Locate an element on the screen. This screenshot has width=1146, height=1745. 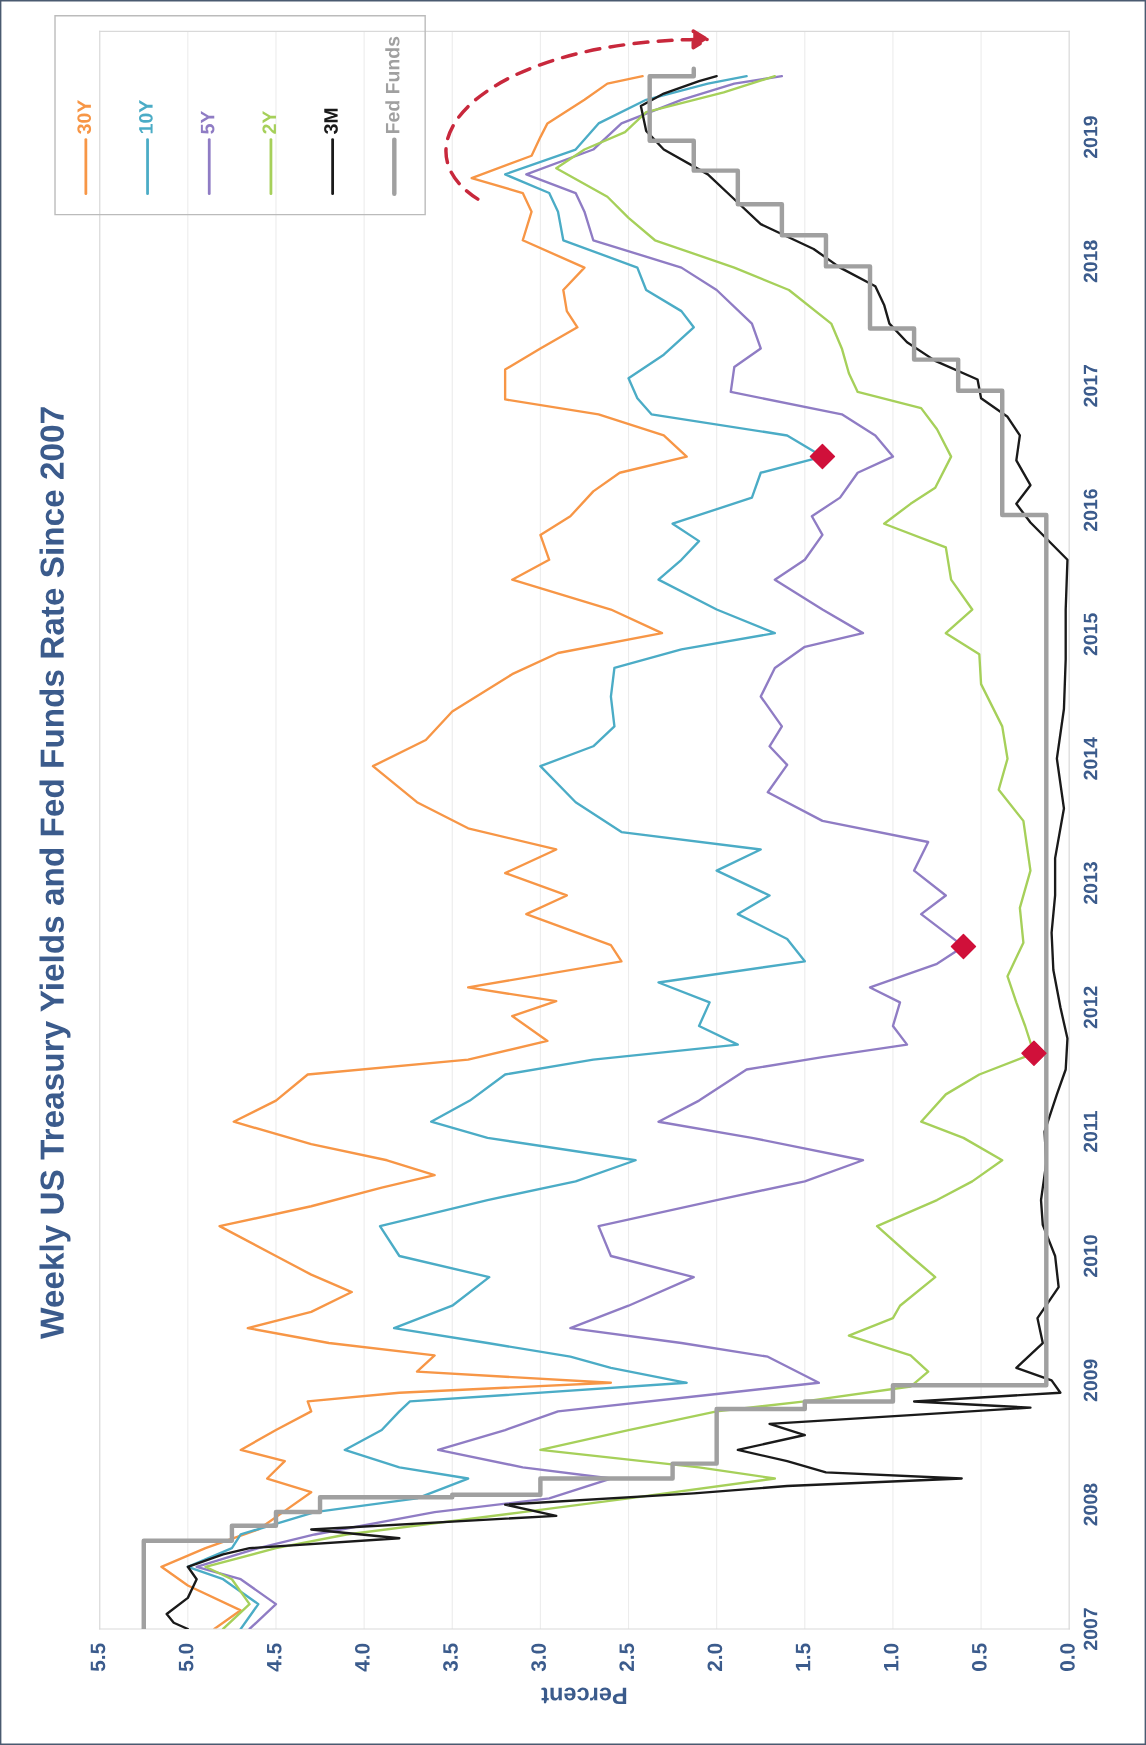
y-tick-label: 2017 is located at coordinates (1090, 385).